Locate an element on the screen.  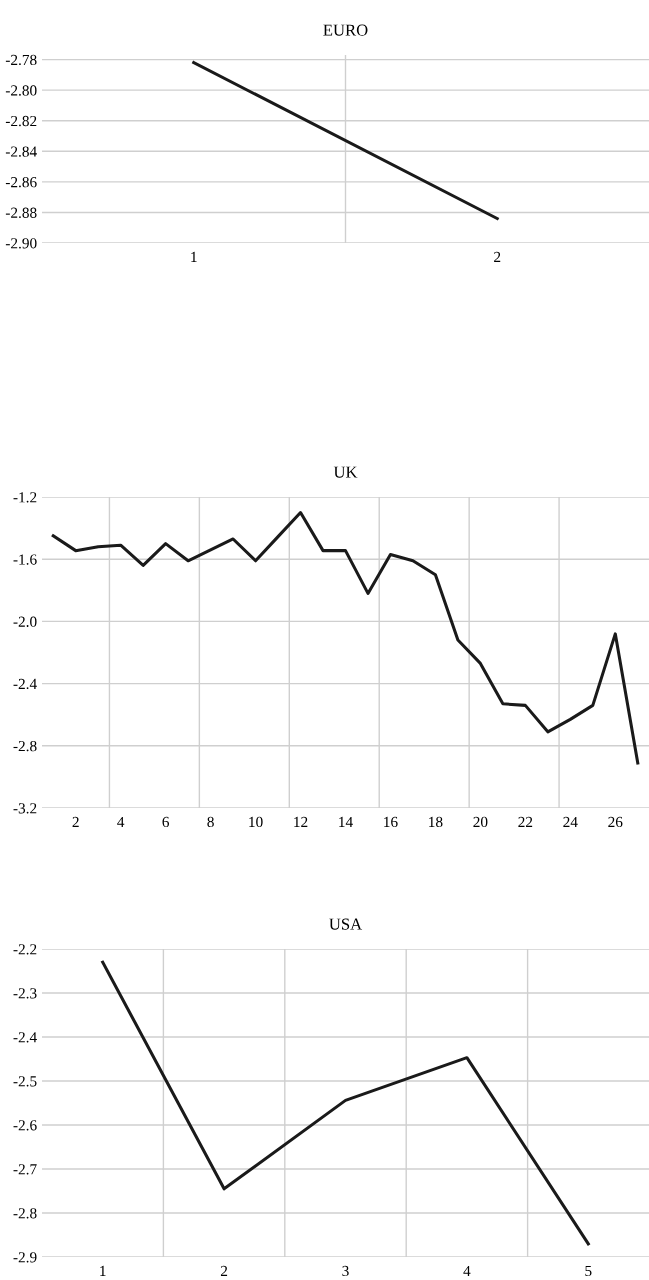
y-tick-label: -2.86 is located at coordinates (21, 182).